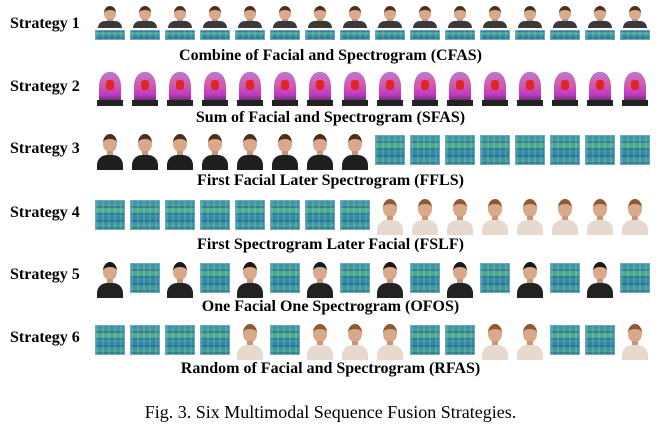 The image size is (661, 436). Describe the element at coordinates (45, 148) in the screenshot. I see `strategy-label: Strategy 3` at that location.